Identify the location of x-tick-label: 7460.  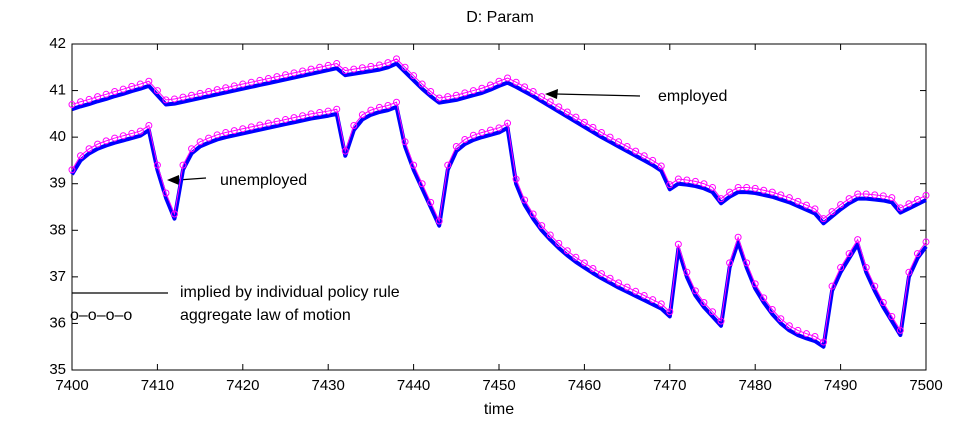
(584, 385).